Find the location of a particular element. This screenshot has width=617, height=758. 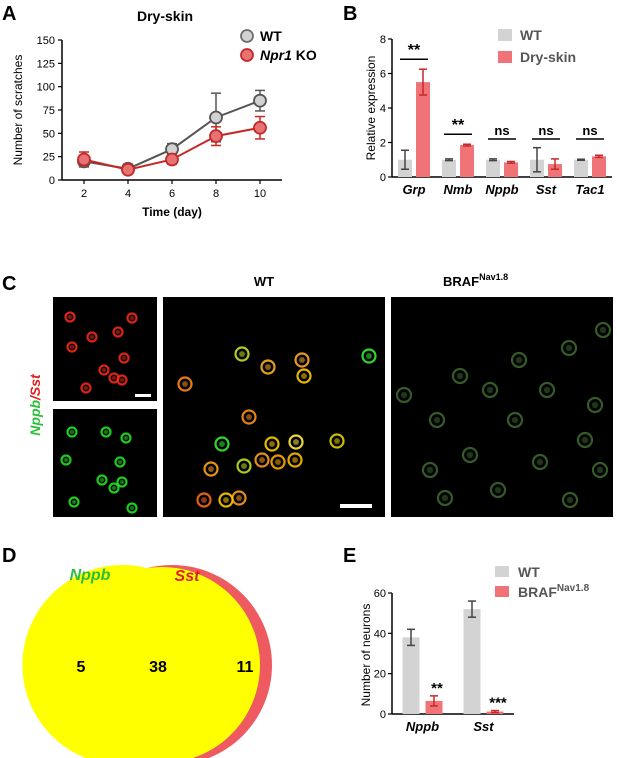

panel-d-letter: D is located at coordinates (9, 556).